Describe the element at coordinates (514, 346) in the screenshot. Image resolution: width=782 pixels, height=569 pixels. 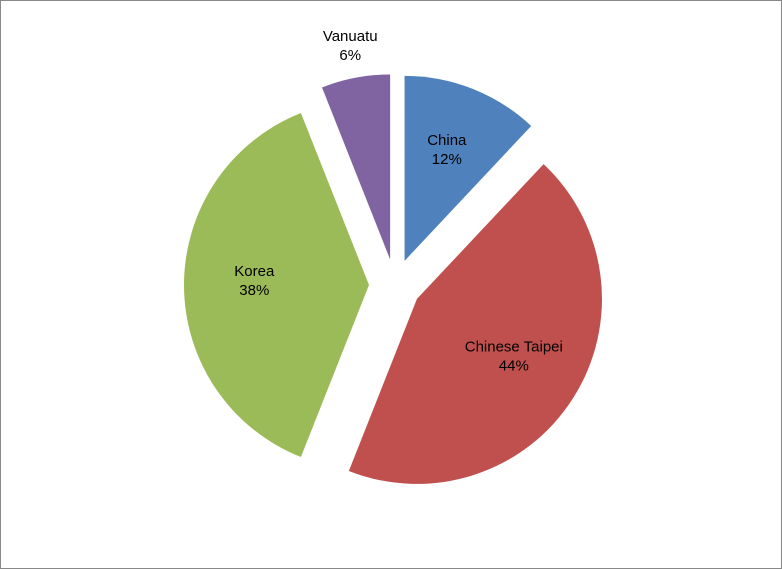
I see `slice-name: Chinese Taipei` at that location.